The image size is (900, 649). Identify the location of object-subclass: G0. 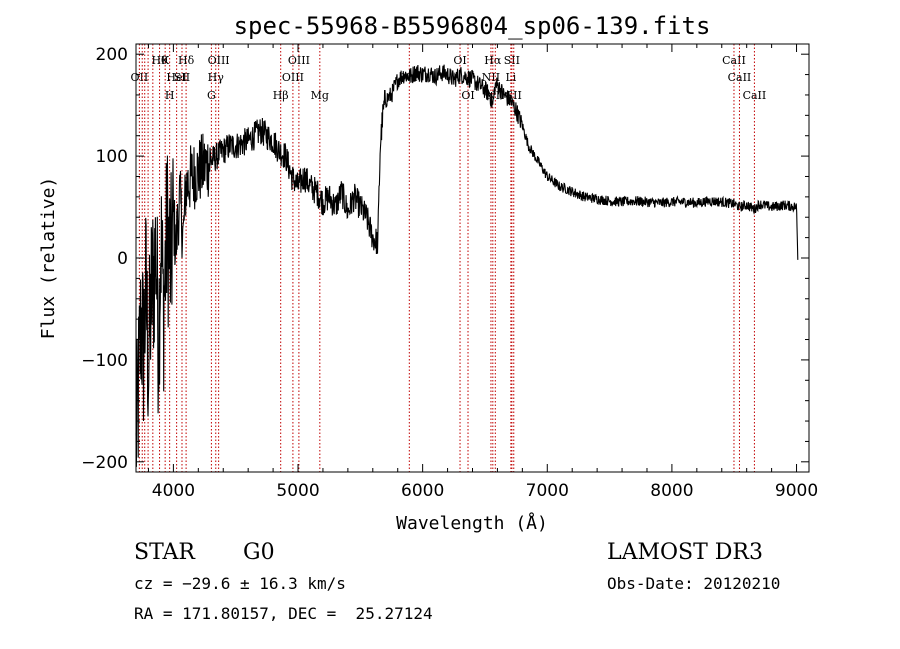
(259, 552).